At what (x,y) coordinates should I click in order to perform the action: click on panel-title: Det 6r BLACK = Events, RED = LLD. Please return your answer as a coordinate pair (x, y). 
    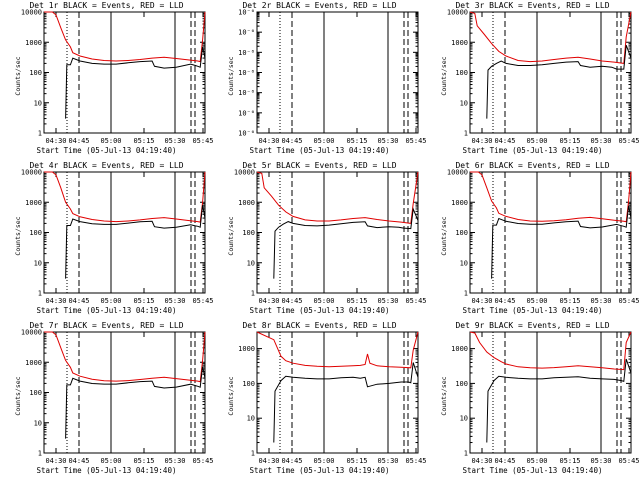
    Looking at the image, I should click on (532, 165).